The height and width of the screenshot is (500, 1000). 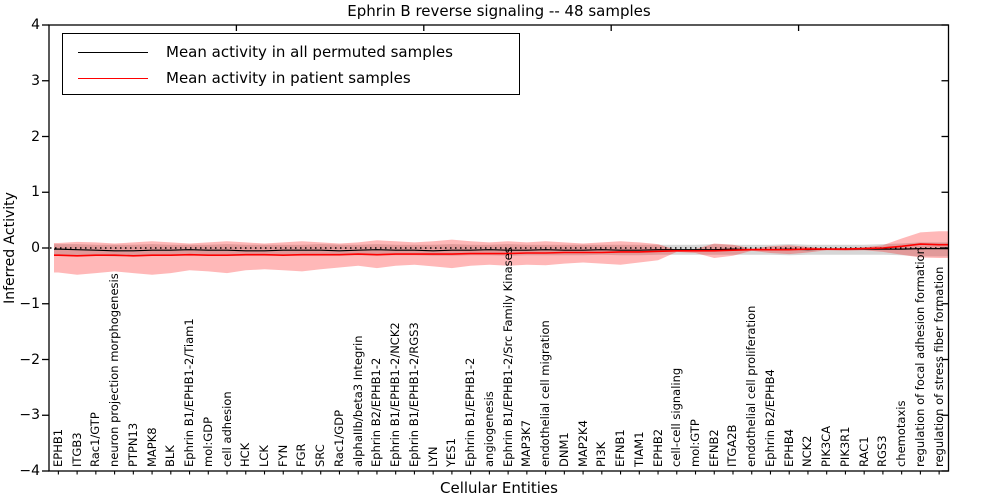 I want to click on x-tick-label: MAP3K7, so click(x=526, y=443).